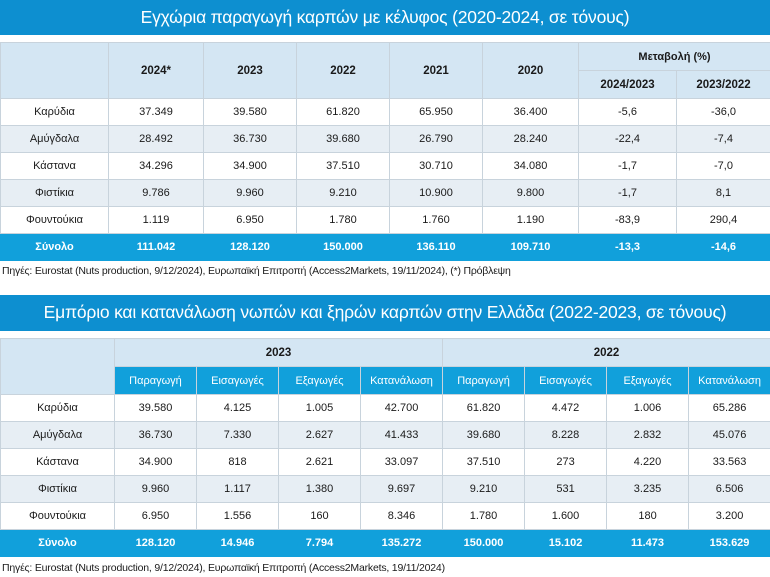 The width and height of the screenshot is (770, 577). What do you see at coordinates (648, 543) in the screenshot?
I see `total-cell: 11.473` at bounding box center [648, 543].